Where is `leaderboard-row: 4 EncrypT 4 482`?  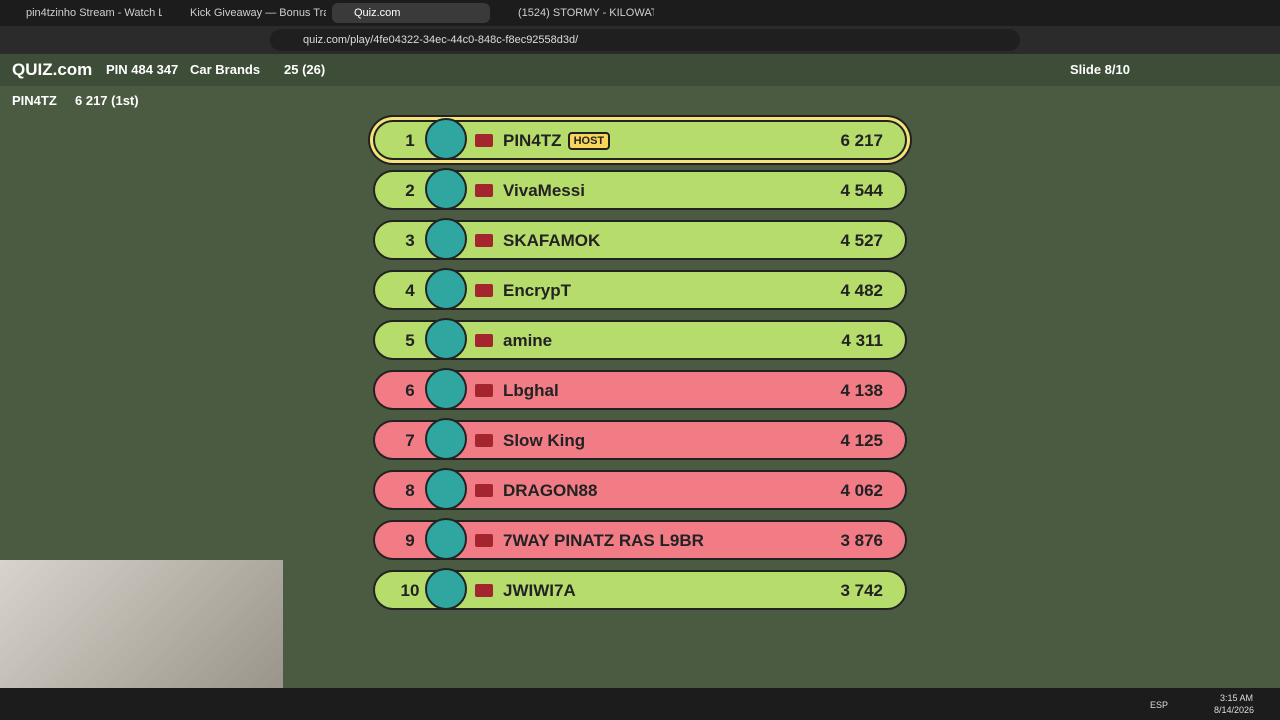 leaderboard-row: 4 EncrypT 4 482 is located at coordinates (640, 289).